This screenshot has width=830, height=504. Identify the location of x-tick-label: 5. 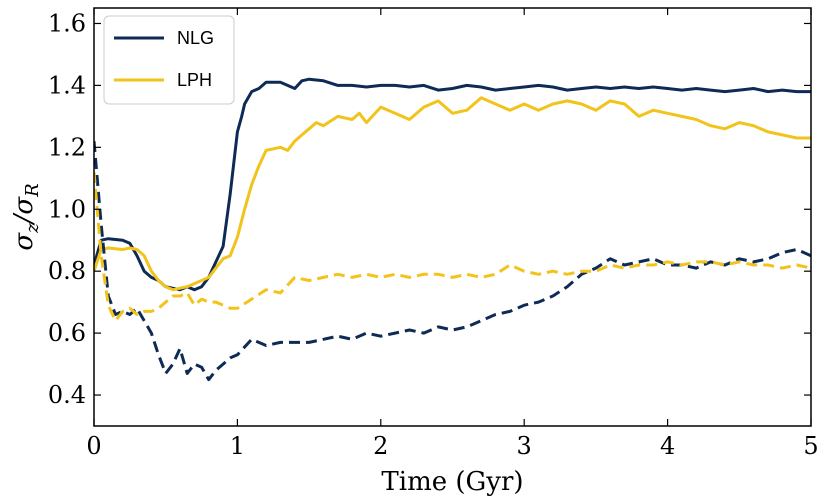
(810, 446).